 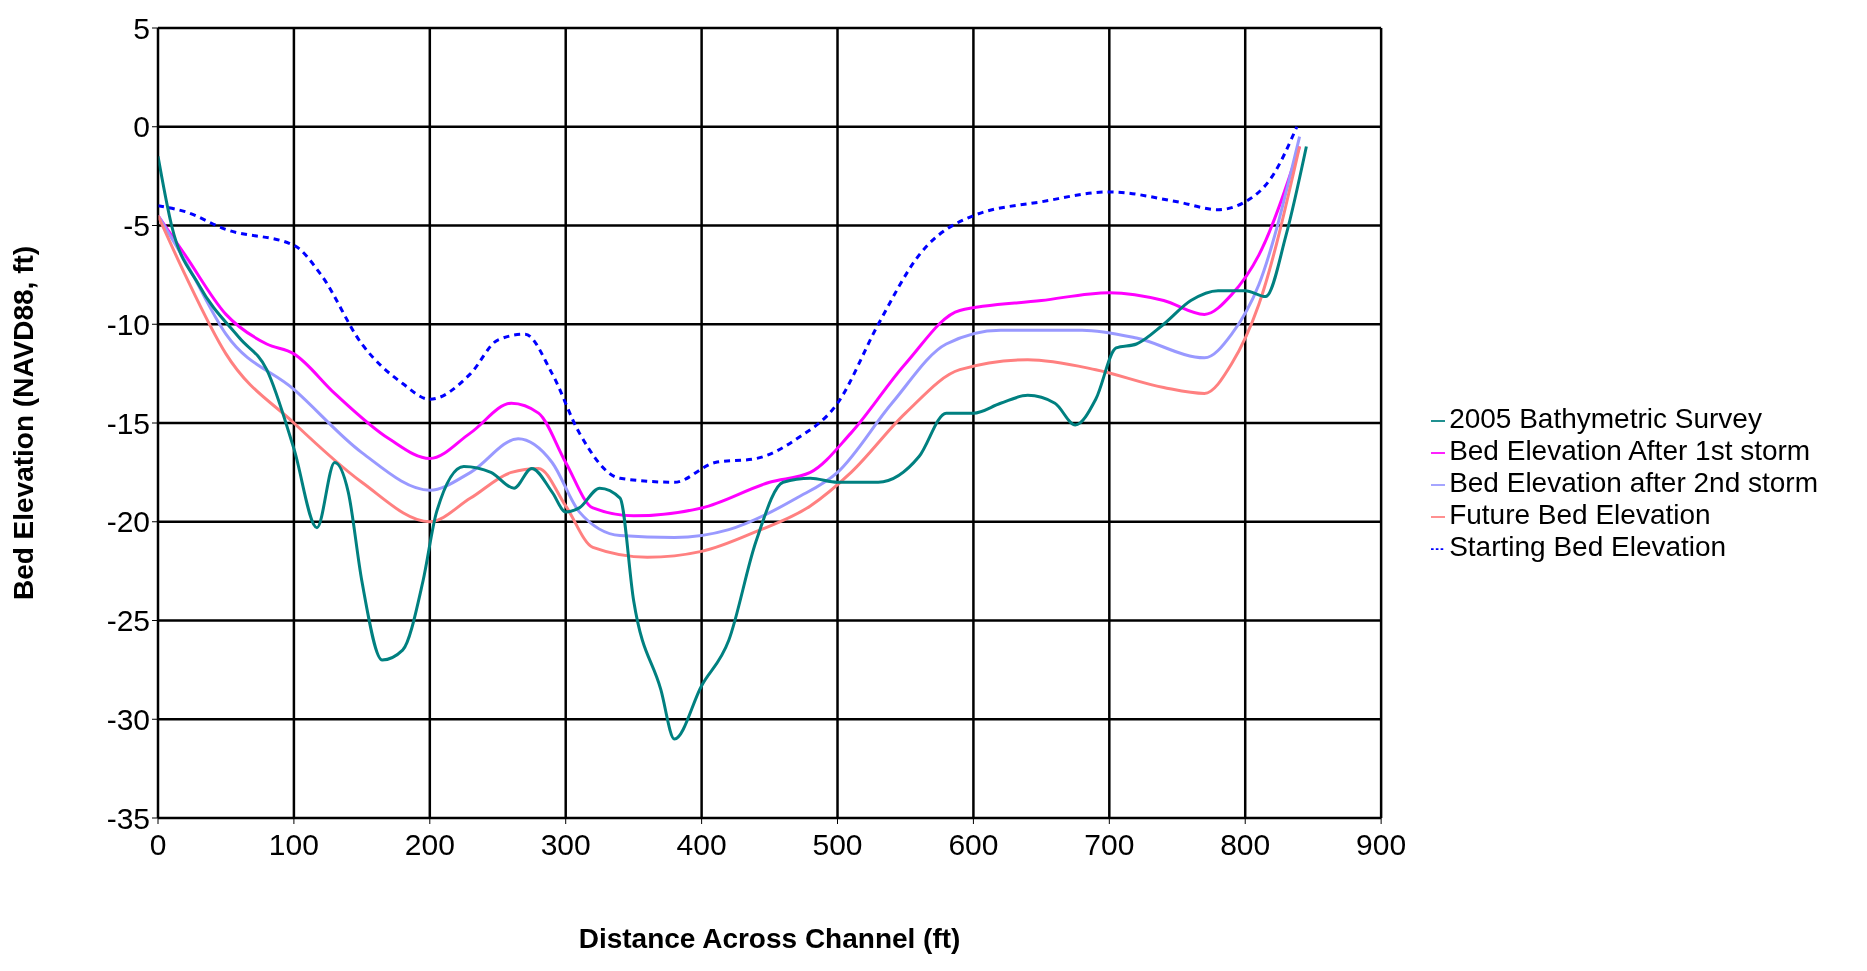 I want to click on x-tick-label: 700, so click(x=1109, y=845).